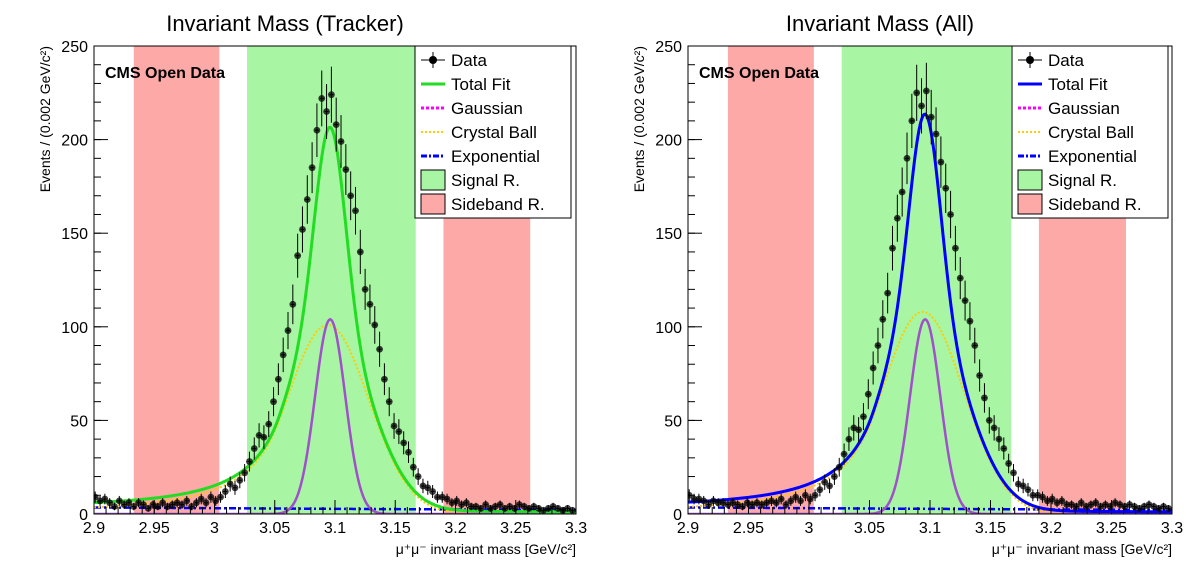 The image size is (1196, 572). Describe the element at coordinates (668, 141) in the screenshot. I see `y-tick-label: 200` at that location.